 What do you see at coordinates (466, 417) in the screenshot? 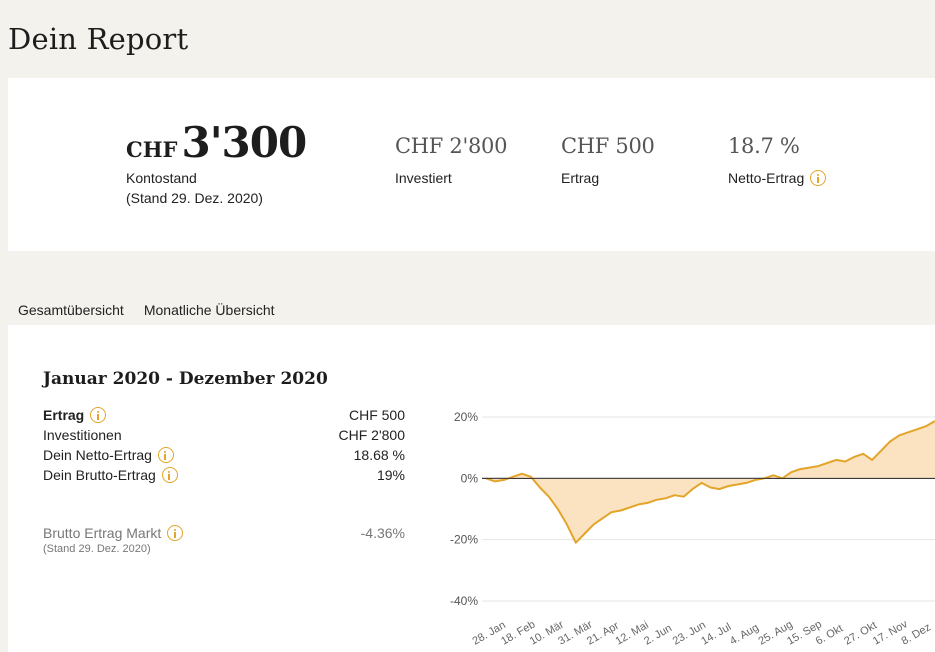
I see `y-tick-label: 20%` at bounding box center [466, 417].